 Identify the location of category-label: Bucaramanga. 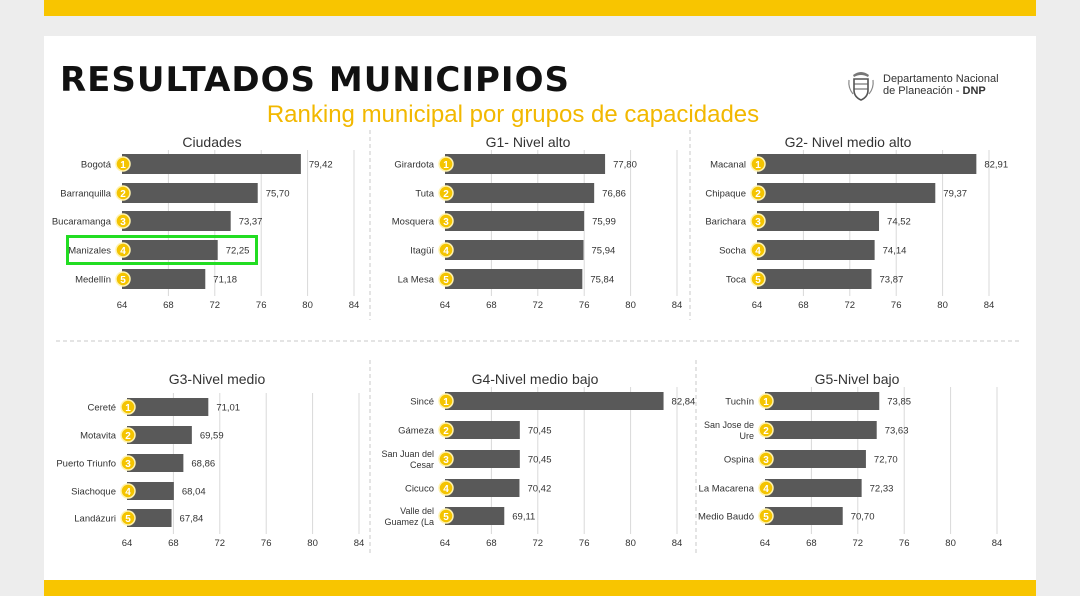
(82, 222).